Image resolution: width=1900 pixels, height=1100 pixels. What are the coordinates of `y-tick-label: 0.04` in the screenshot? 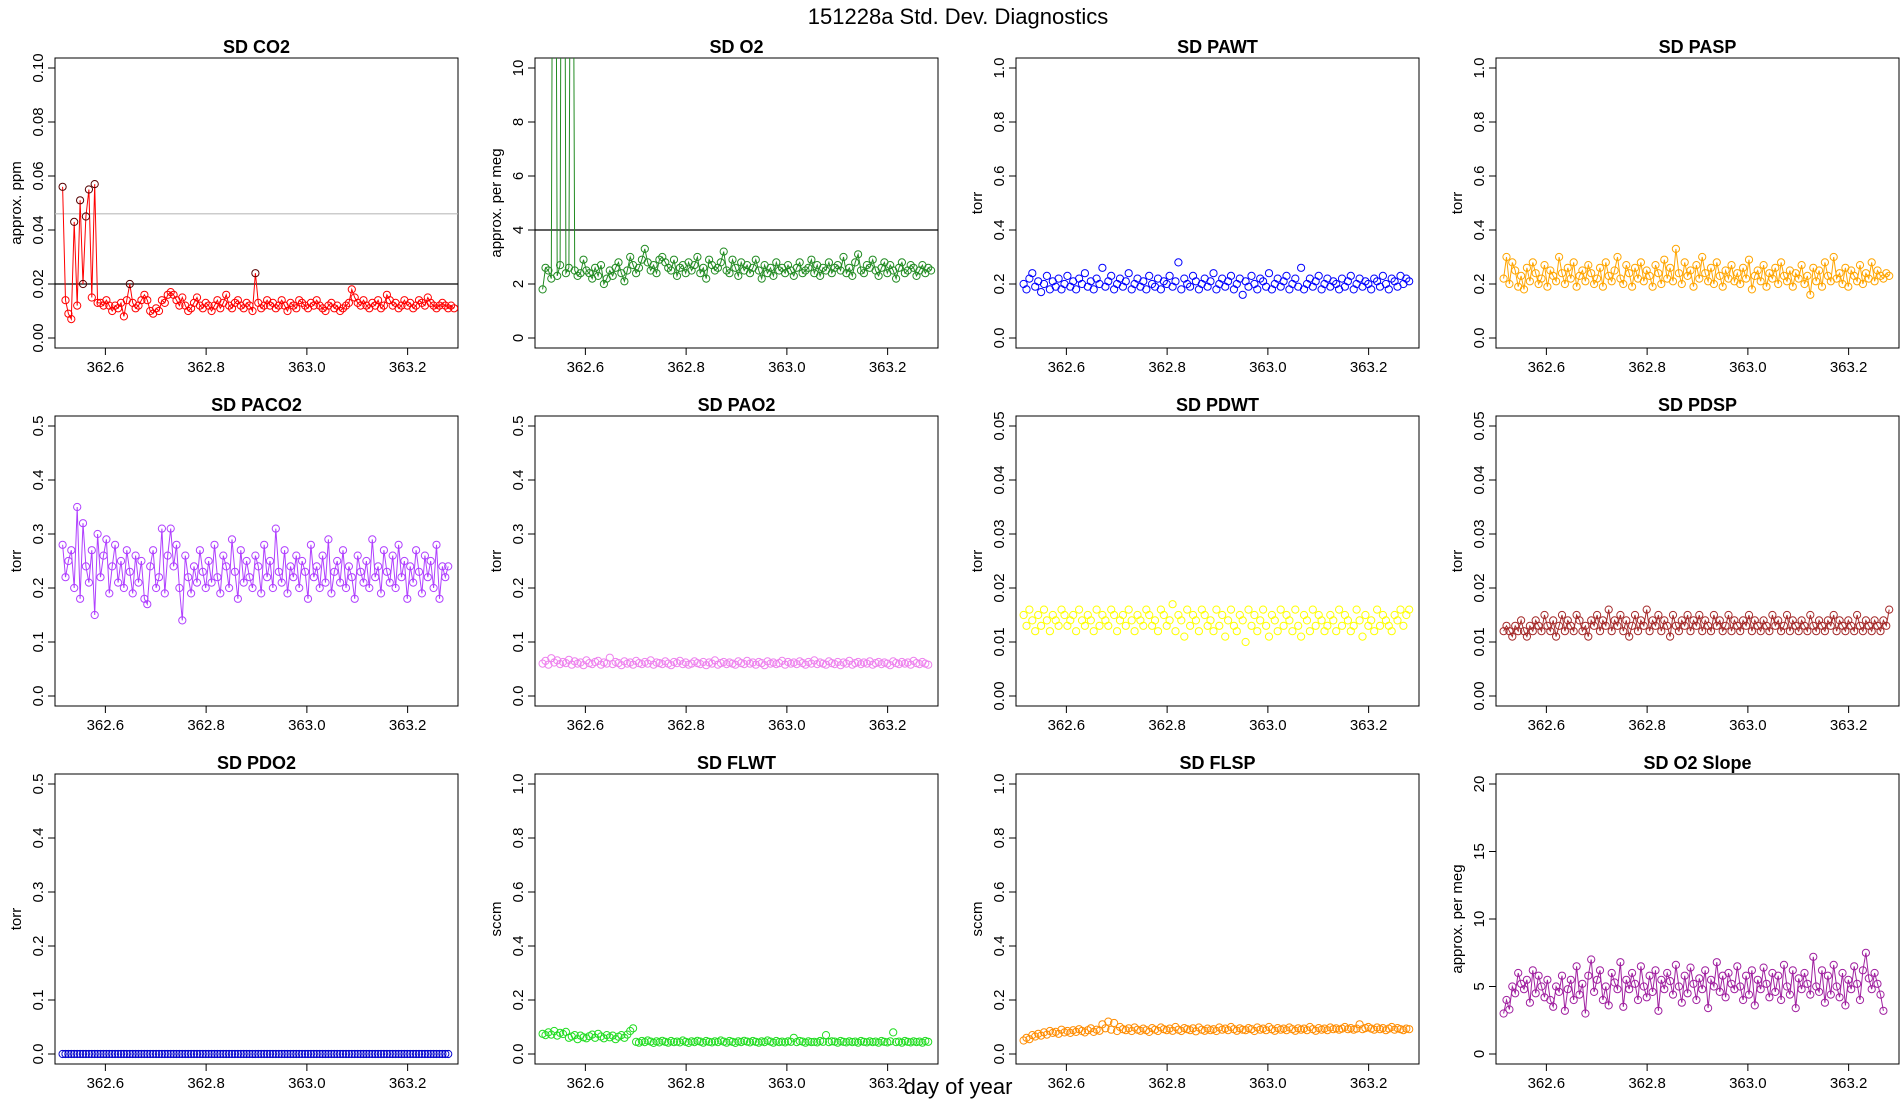 It's located at (1479, 479).